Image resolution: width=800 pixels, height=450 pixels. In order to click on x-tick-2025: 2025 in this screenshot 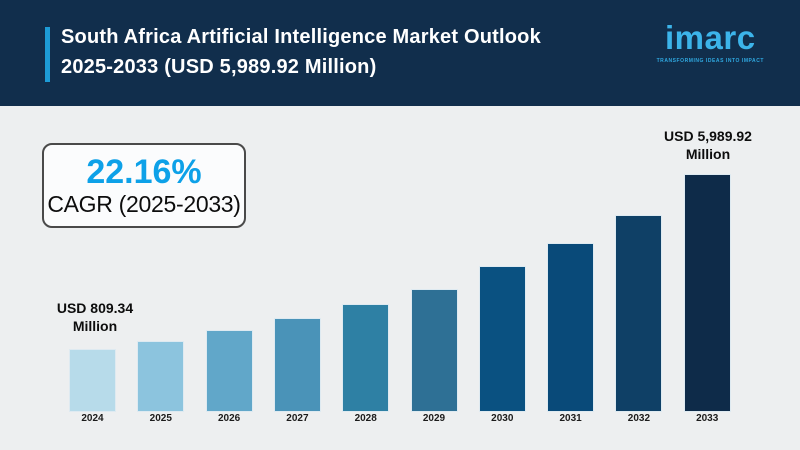, I will do `click(160, 418)`.